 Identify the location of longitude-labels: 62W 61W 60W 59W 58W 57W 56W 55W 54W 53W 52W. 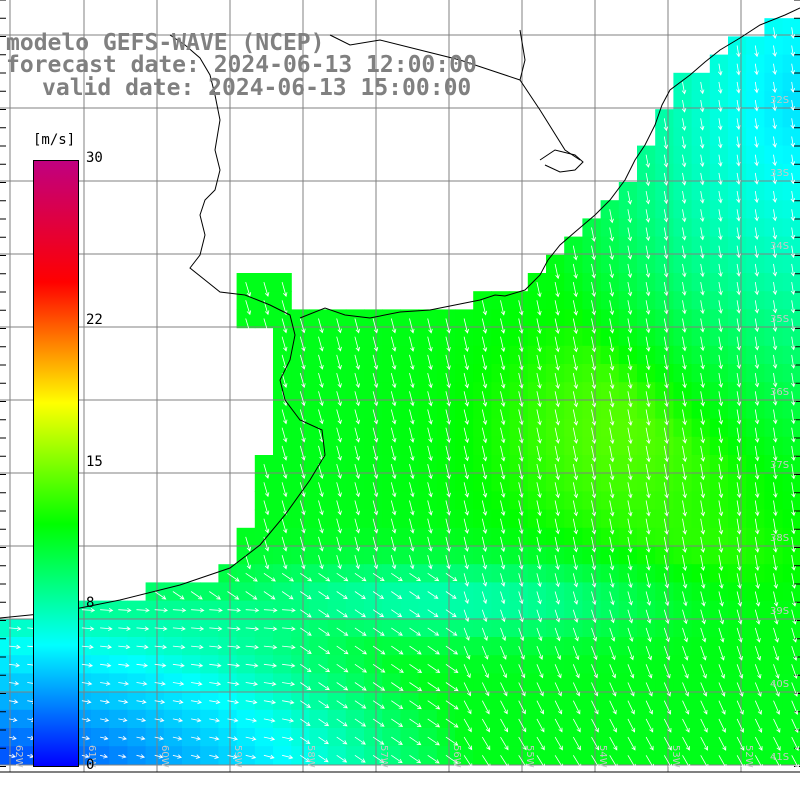
(383, 756).